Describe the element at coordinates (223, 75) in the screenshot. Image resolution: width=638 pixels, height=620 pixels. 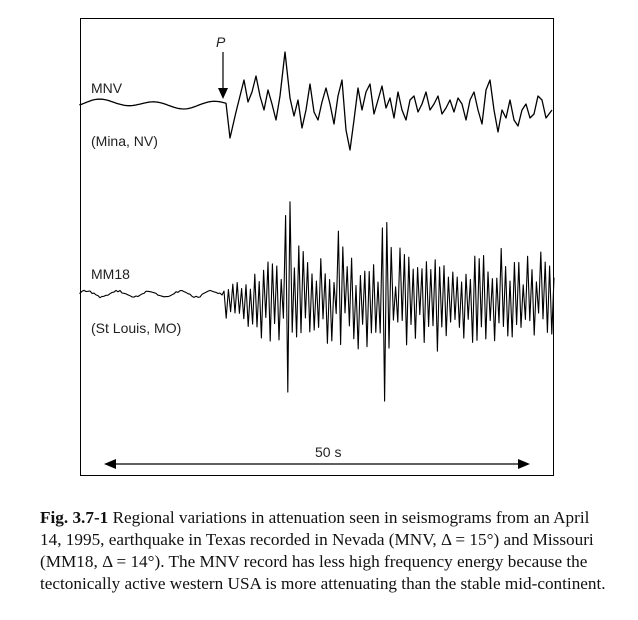
I see `p-arrival-arrow` at that location.